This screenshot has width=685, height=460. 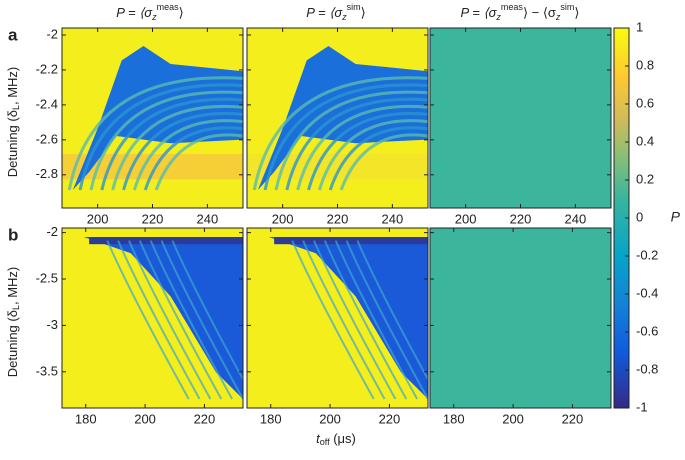 I want to click on panel-label: b, so click(x=13, y=234).